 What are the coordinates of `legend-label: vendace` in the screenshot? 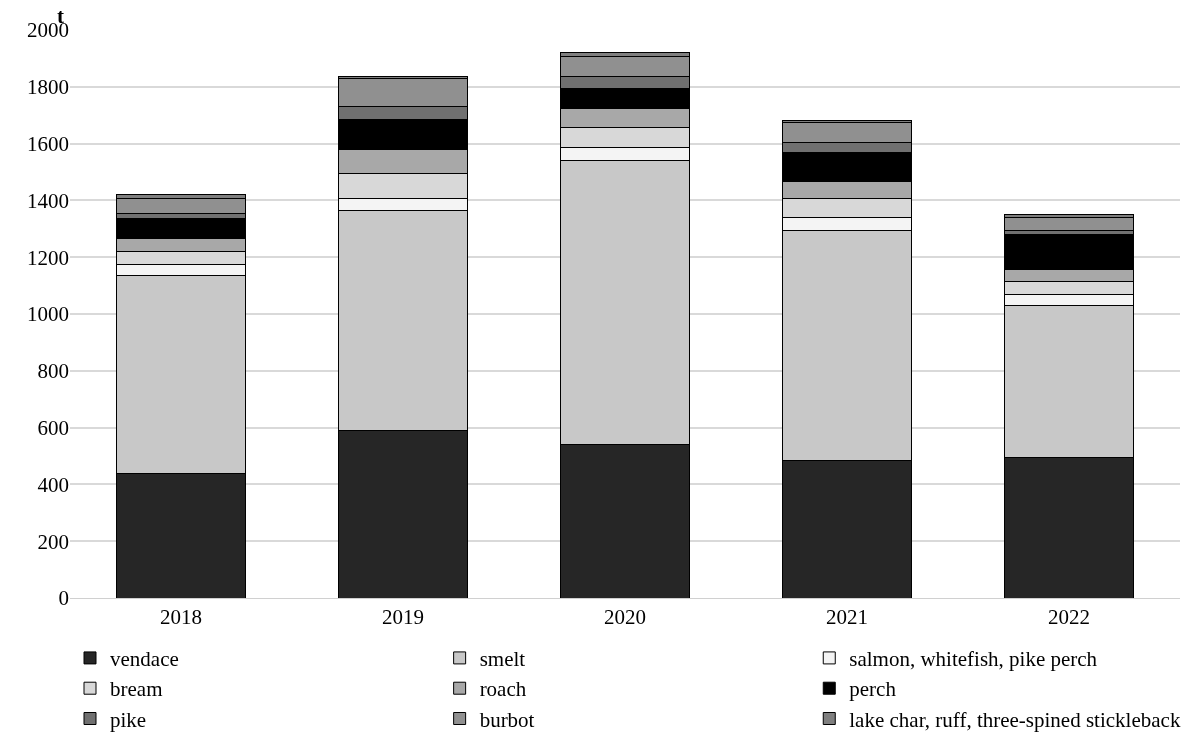 It's located at (144, 659).